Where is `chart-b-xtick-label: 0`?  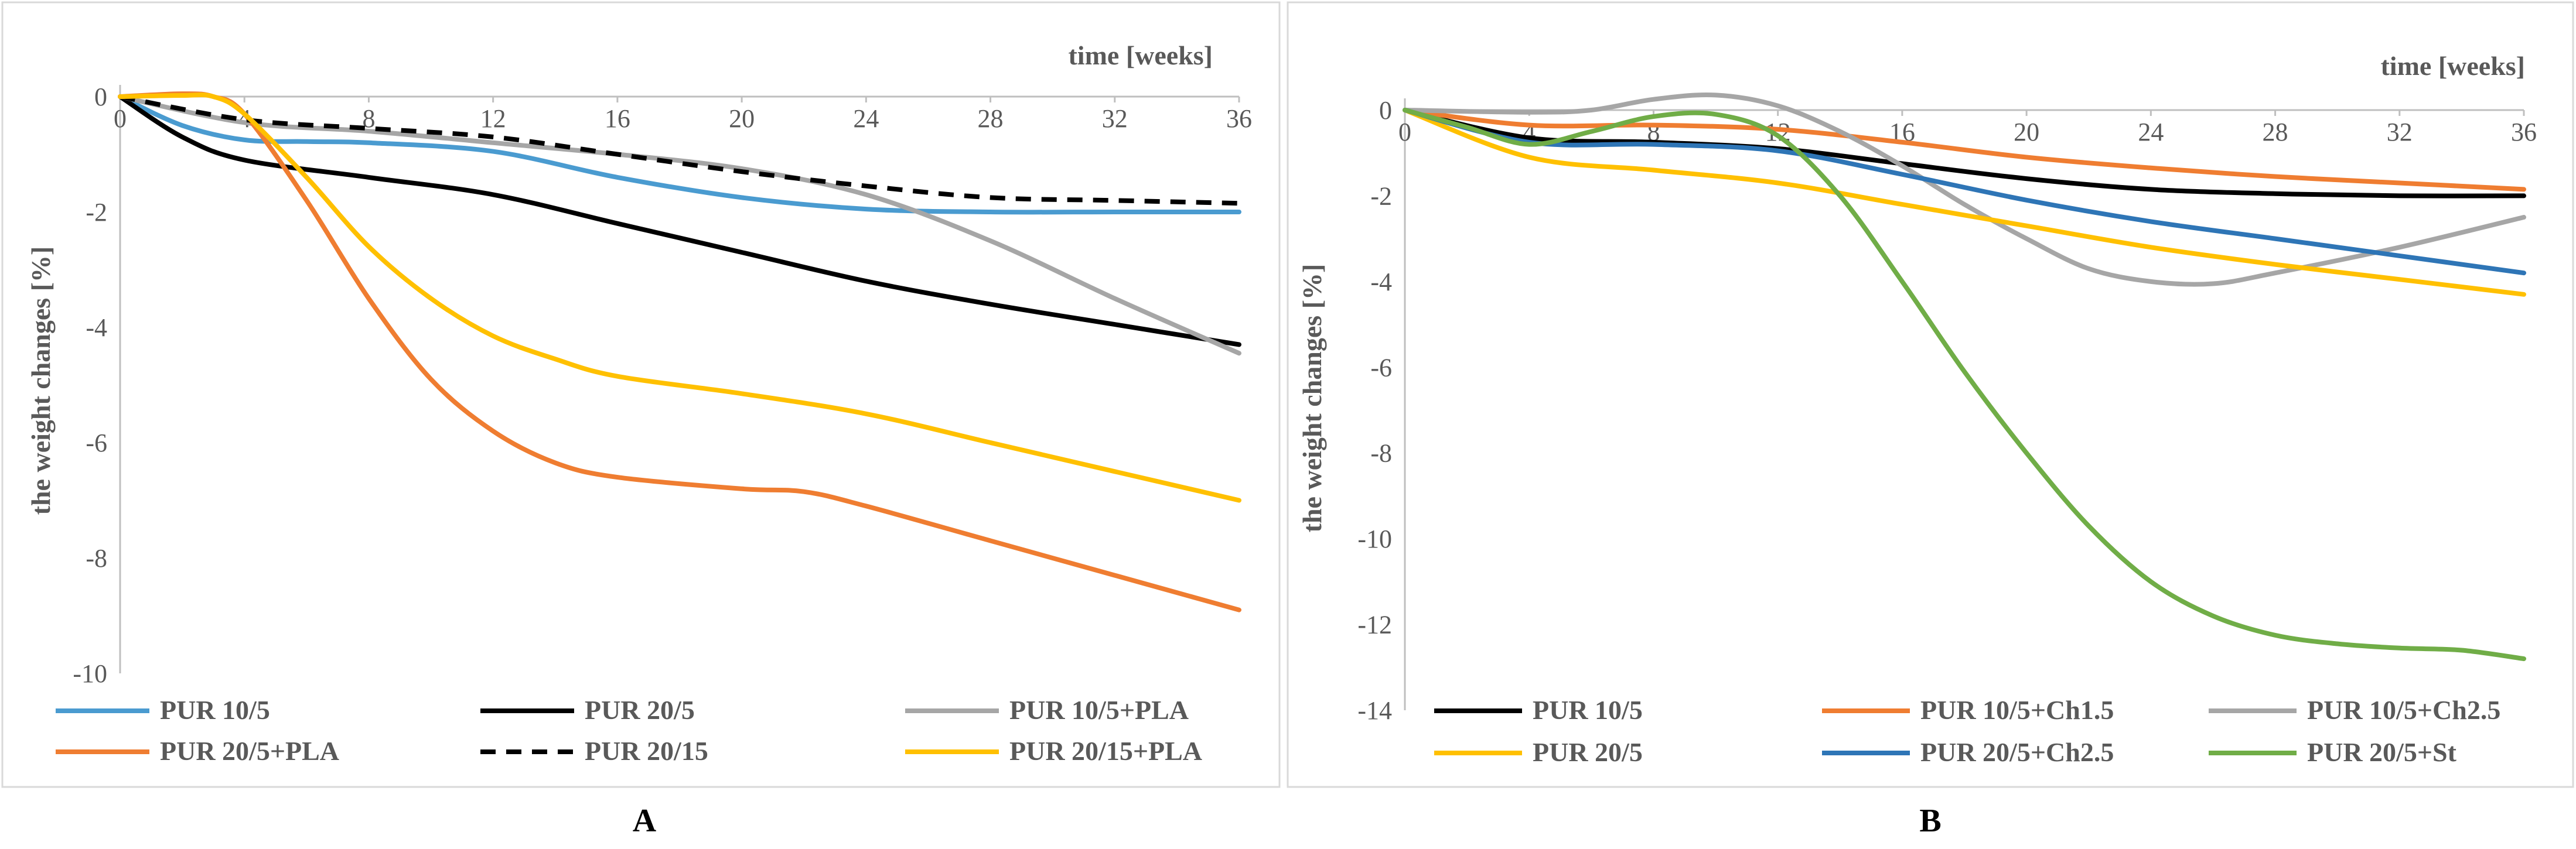
chart-b-xtick-label: 0 is located at coordinates (1405, 132).